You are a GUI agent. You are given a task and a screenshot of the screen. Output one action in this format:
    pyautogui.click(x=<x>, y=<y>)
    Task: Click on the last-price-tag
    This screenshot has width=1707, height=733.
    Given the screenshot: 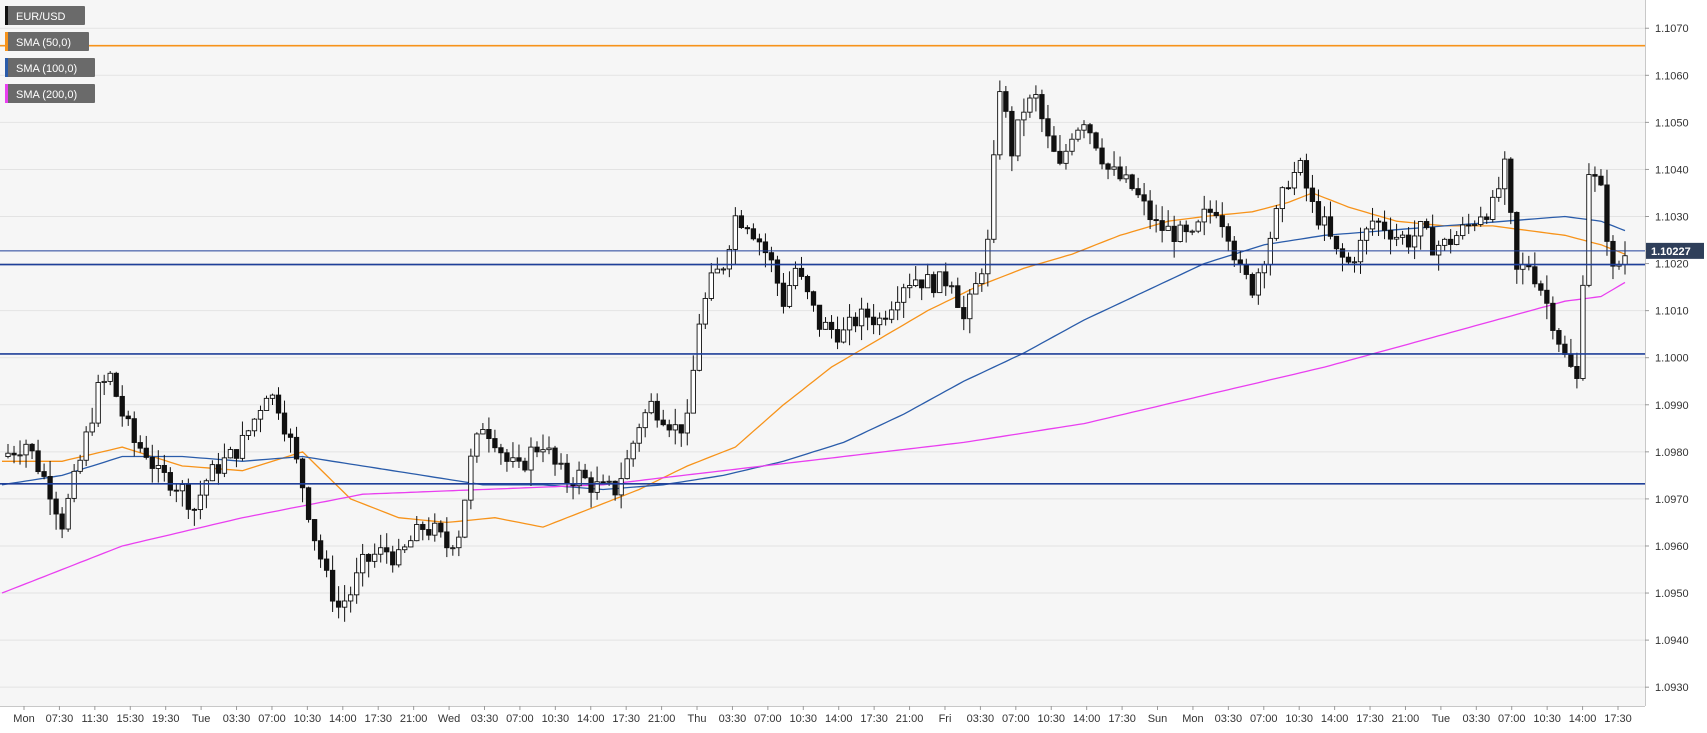 What is the action you would take?
    pyautogui.click(x=1675, y=250)
    